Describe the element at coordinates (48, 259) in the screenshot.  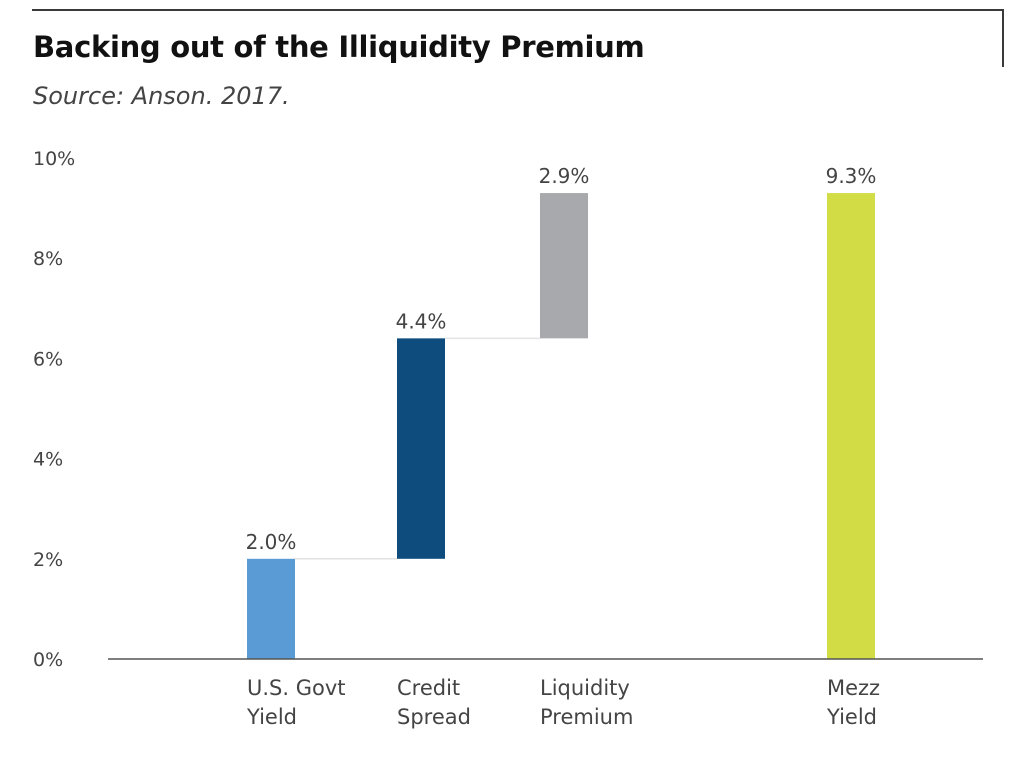
I see `y-tick-label: 8%` at that location.